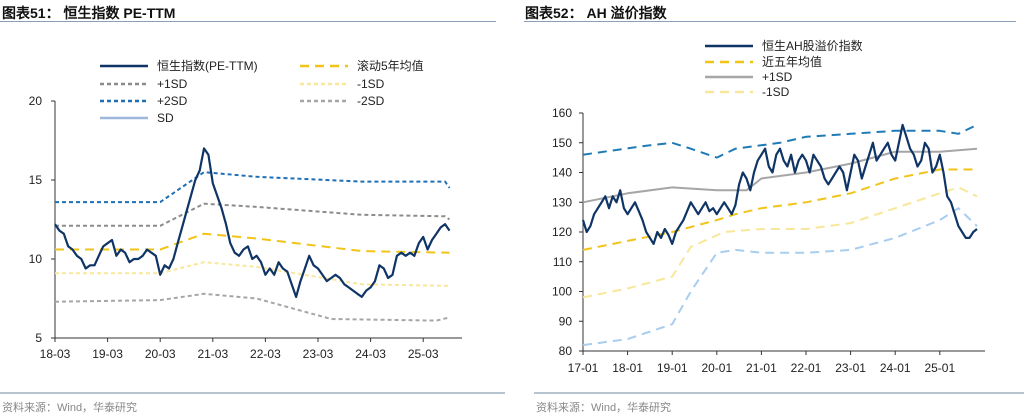  Describe the element at coordinates (895, 368) in the screenshot. I see `x-tick-label: 24-01` at that location.